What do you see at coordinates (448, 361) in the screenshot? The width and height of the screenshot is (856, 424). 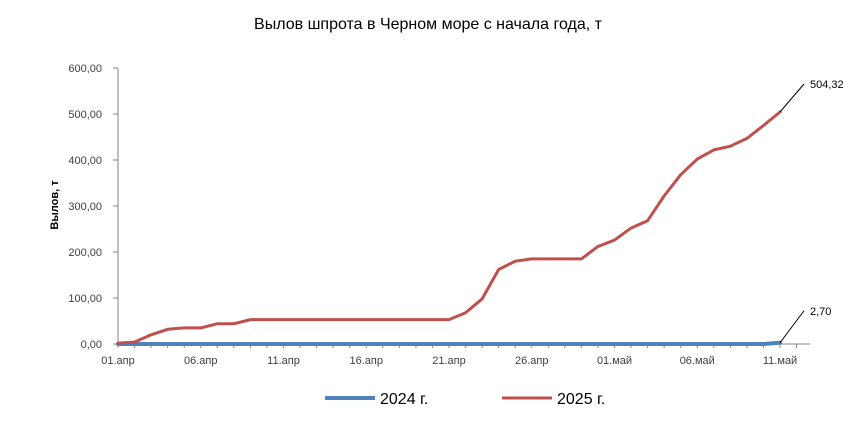 I see `x-tick-label: 21.апр` at bounding box center [448, 361].